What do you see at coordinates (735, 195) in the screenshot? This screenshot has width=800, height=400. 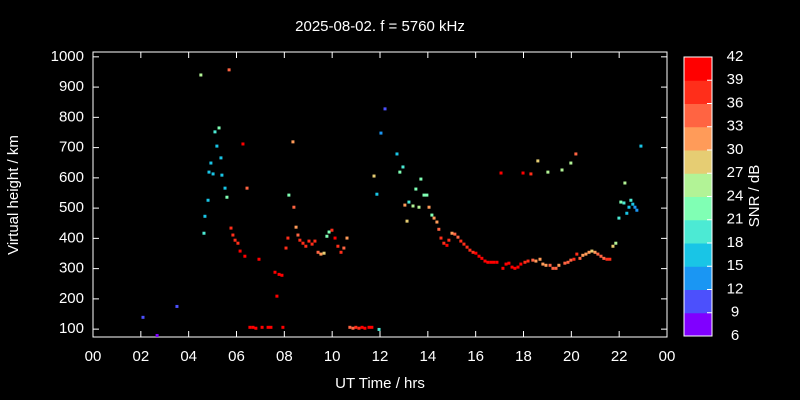 I see `colorbar-tick-label: 24` at bounding box center [735, 195].